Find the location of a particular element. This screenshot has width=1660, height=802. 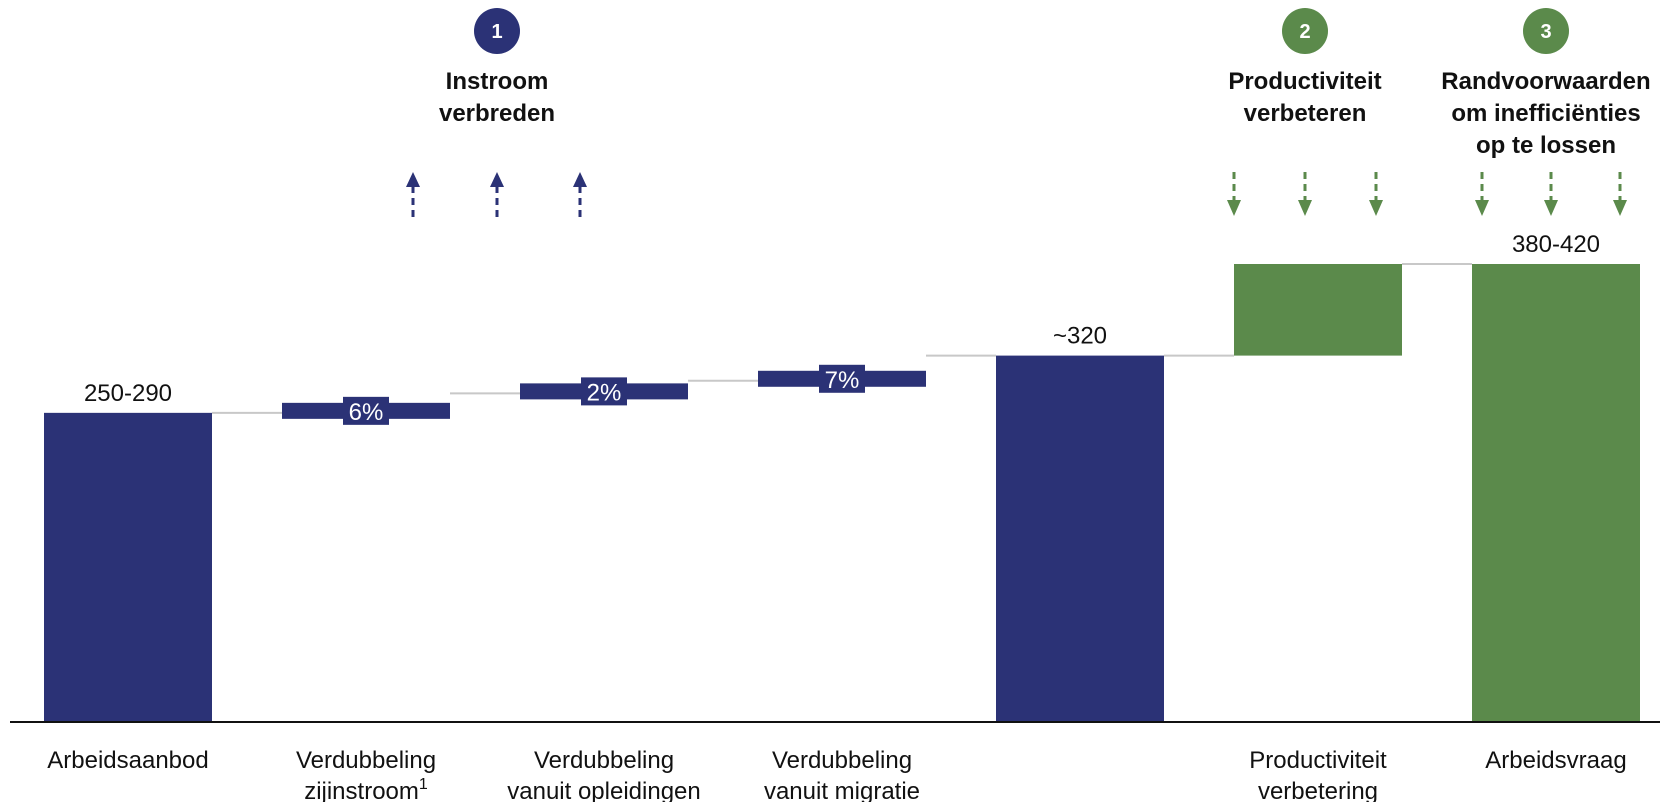

bar-delta-label: 2% is located at coordinates (604, 392).